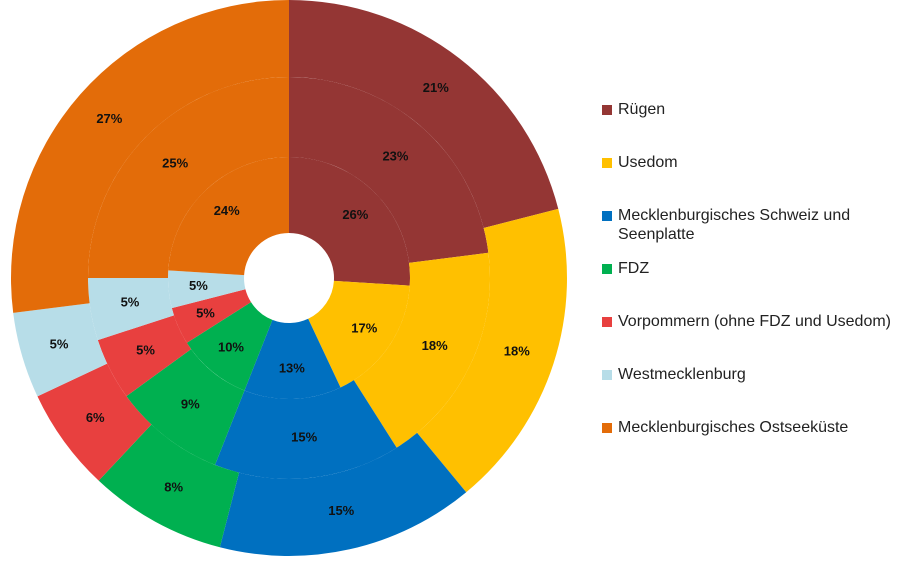 This screenshot has height=565, width=904. Describe the element at coordinates (395, 156) in the screenshot. I see `data-label: 23%` at that location.